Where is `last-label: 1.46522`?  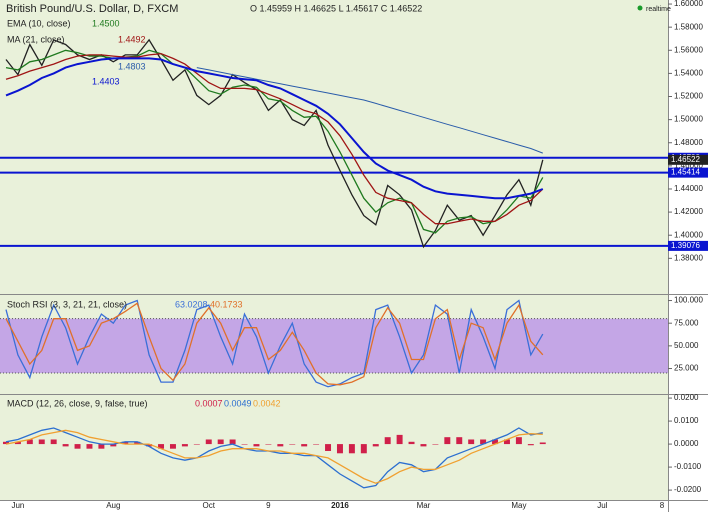 last-label: 1.46522 is located at coordinates (685, 159).